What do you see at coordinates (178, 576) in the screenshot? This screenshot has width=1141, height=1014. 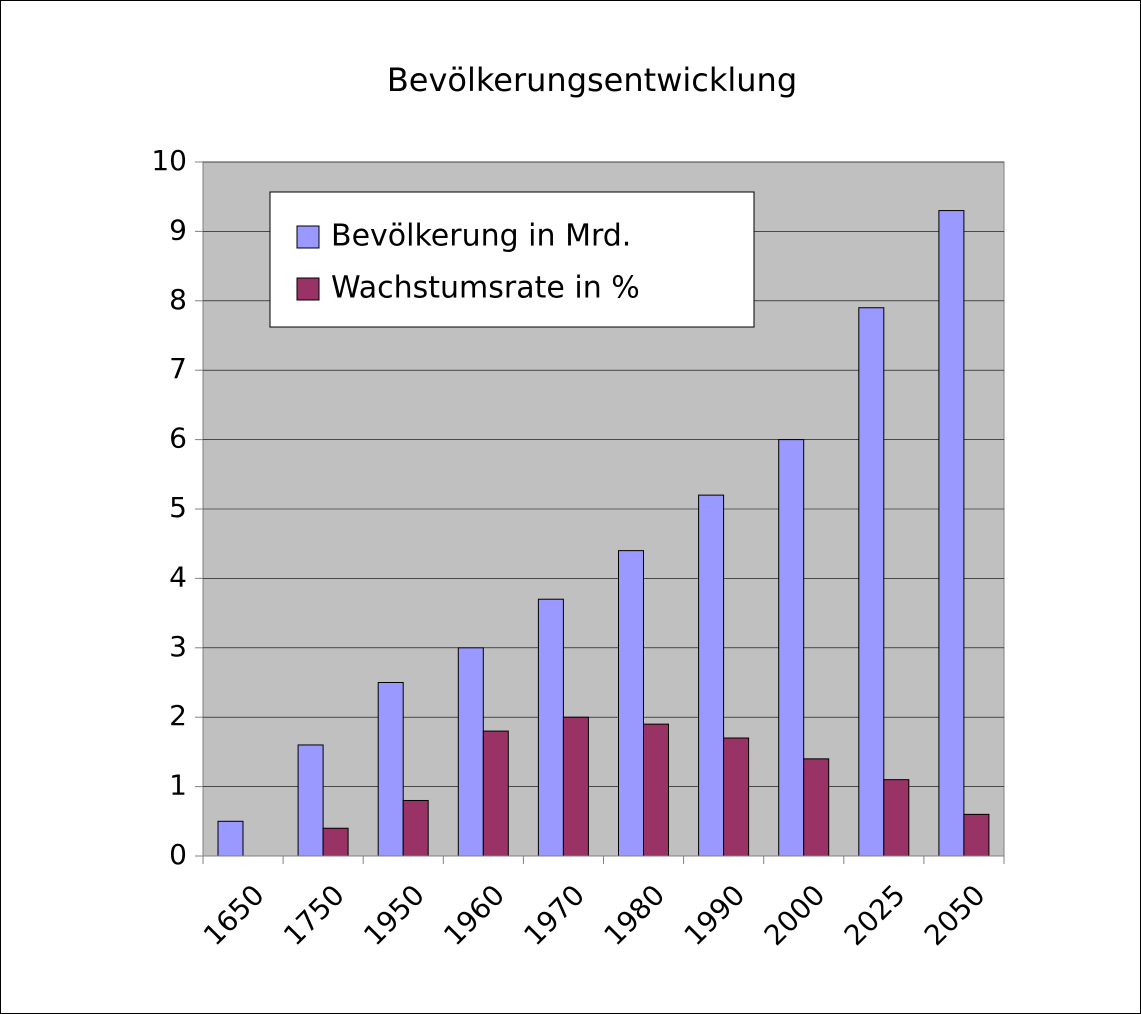 I see `y-tick-label: 4` at bounding box center [178, 576].